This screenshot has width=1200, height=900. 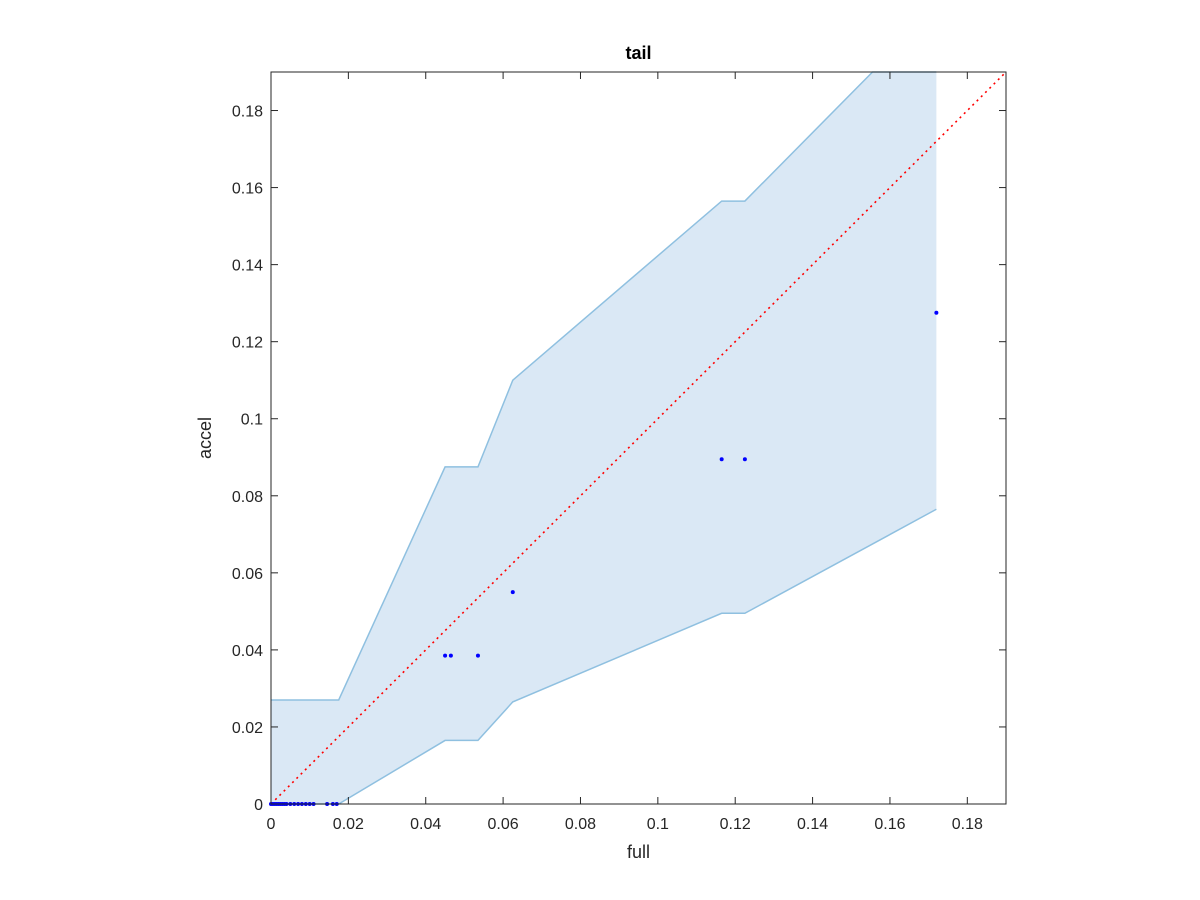 I want to click on y-tick-label: 0.14, so click(x=247, y=266).